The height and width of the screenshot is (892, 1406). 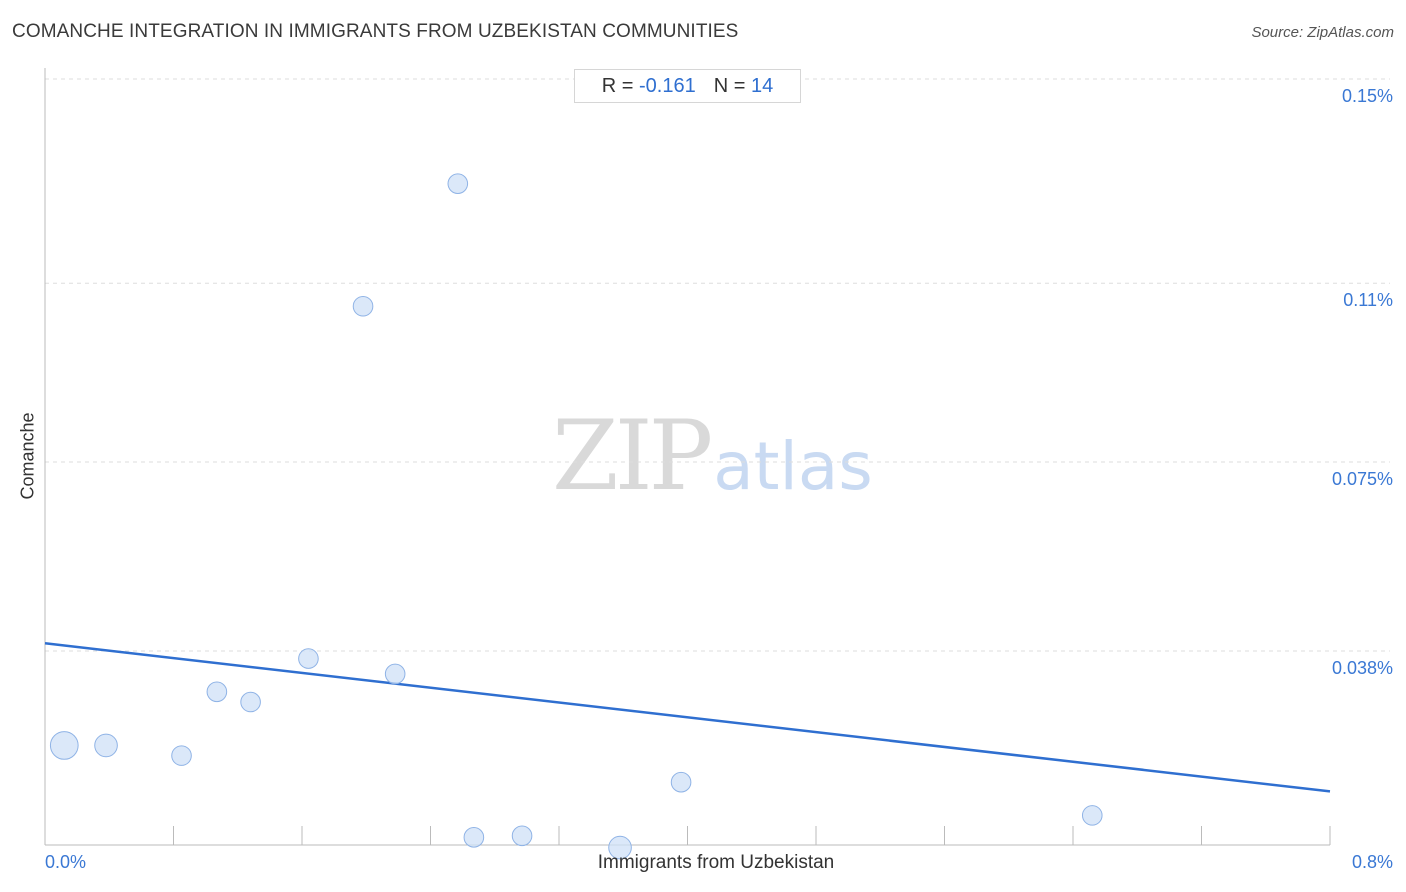 I want to click on n-label: N =, so click(x=729, y=85).